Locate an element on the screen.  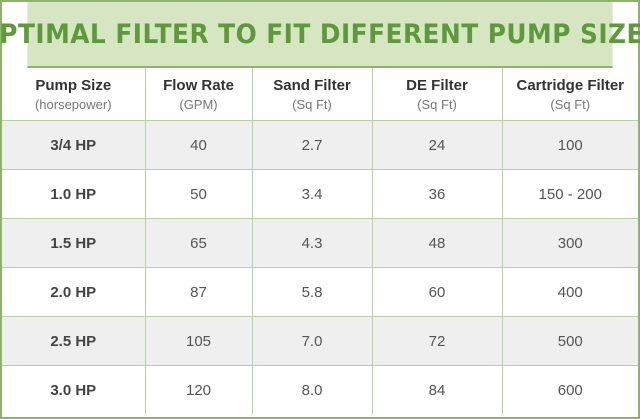
table-row: 2.5 HP 105 7.0 72 500 is located at coordinates (320, 341).